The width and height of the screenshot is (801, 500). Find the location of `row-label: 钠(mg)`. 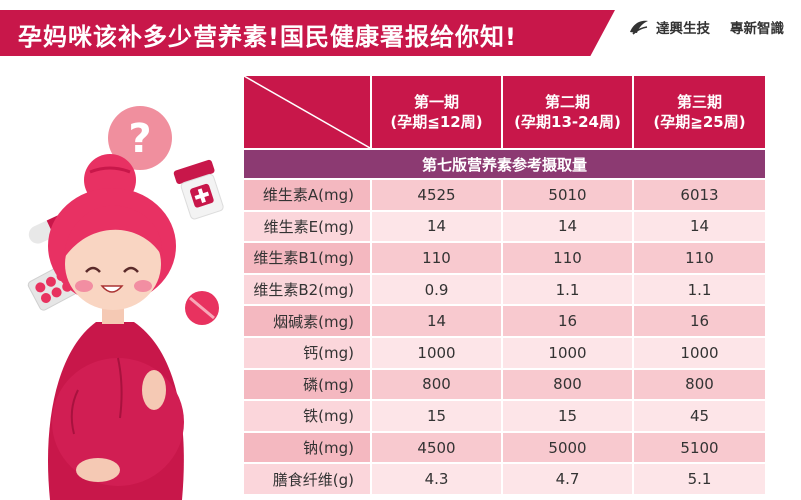

row-label: 钠(mg) is located at coordinates (308, 446).